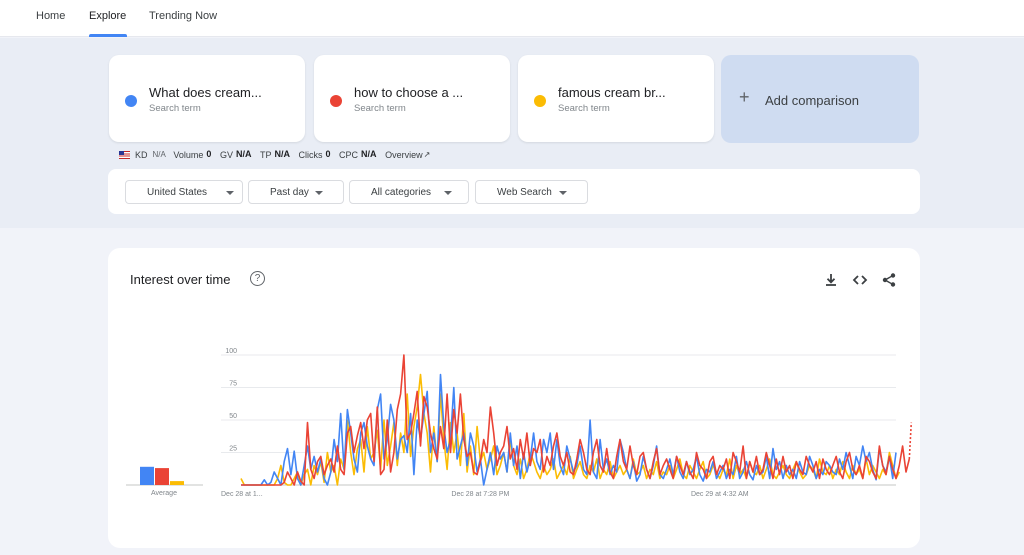  I want to click on nav-trending-now: Trending Now, so click(183, 16).